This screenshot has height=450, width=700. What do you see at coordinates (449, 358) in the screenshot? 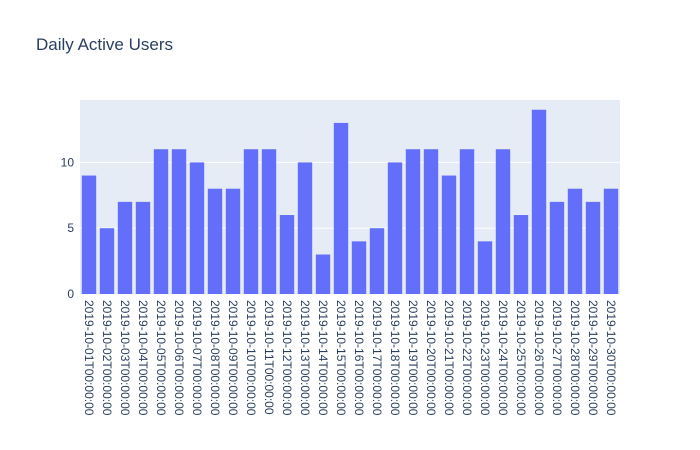
I see `x-tick-label: 2019-10-21T00:00:00` at bounding box center [449, 358].